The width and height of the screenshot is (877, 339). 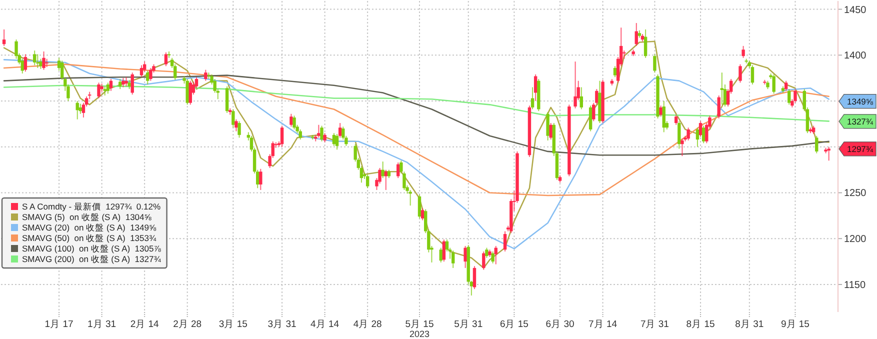 What do you see at coordinates (860, 121) in the screenshot?
I see `annotation: 1327¾` at bounding box center [860, 121].